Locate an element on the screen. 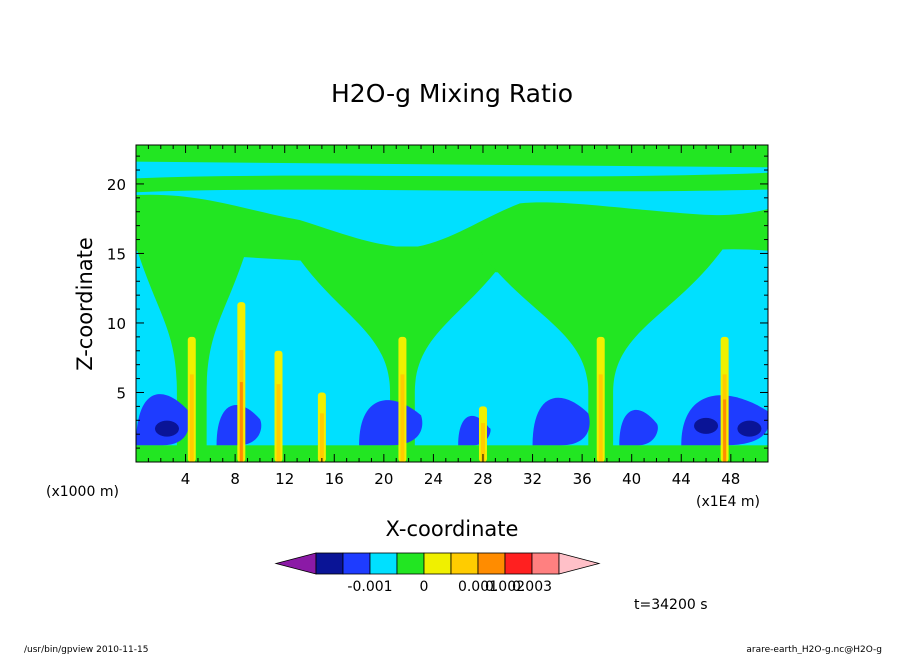  x-tick-label: 28 is located at coordinates (482, 479).